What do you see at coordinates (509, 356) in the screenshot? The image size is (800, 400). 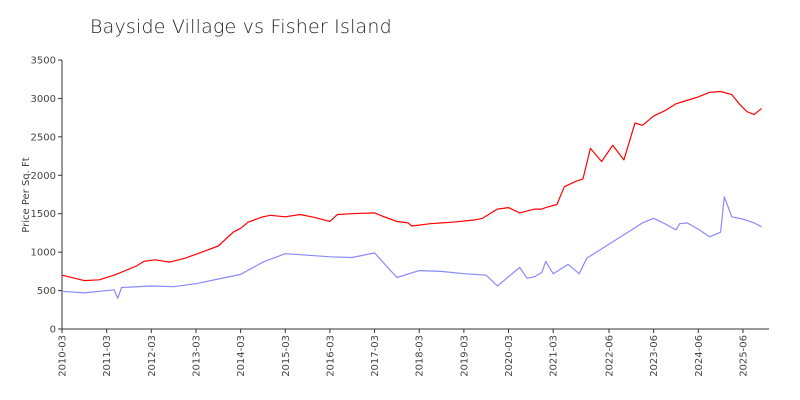 I see `x-tick-label: 2020-03` at bounding box center [509, 356].